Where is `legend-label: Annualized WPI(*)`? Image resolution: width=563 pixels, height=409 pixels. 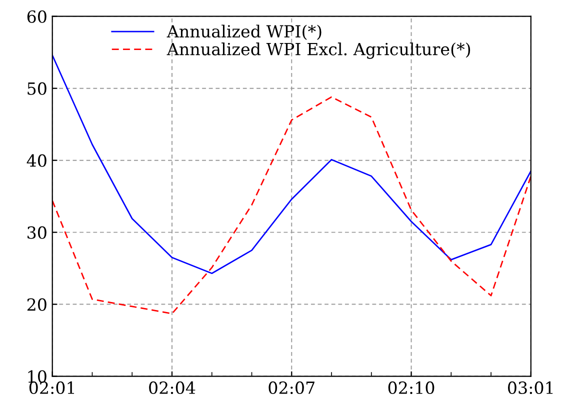
legend-label: Annualized WPI(*) is located at coordinates (244, 32).